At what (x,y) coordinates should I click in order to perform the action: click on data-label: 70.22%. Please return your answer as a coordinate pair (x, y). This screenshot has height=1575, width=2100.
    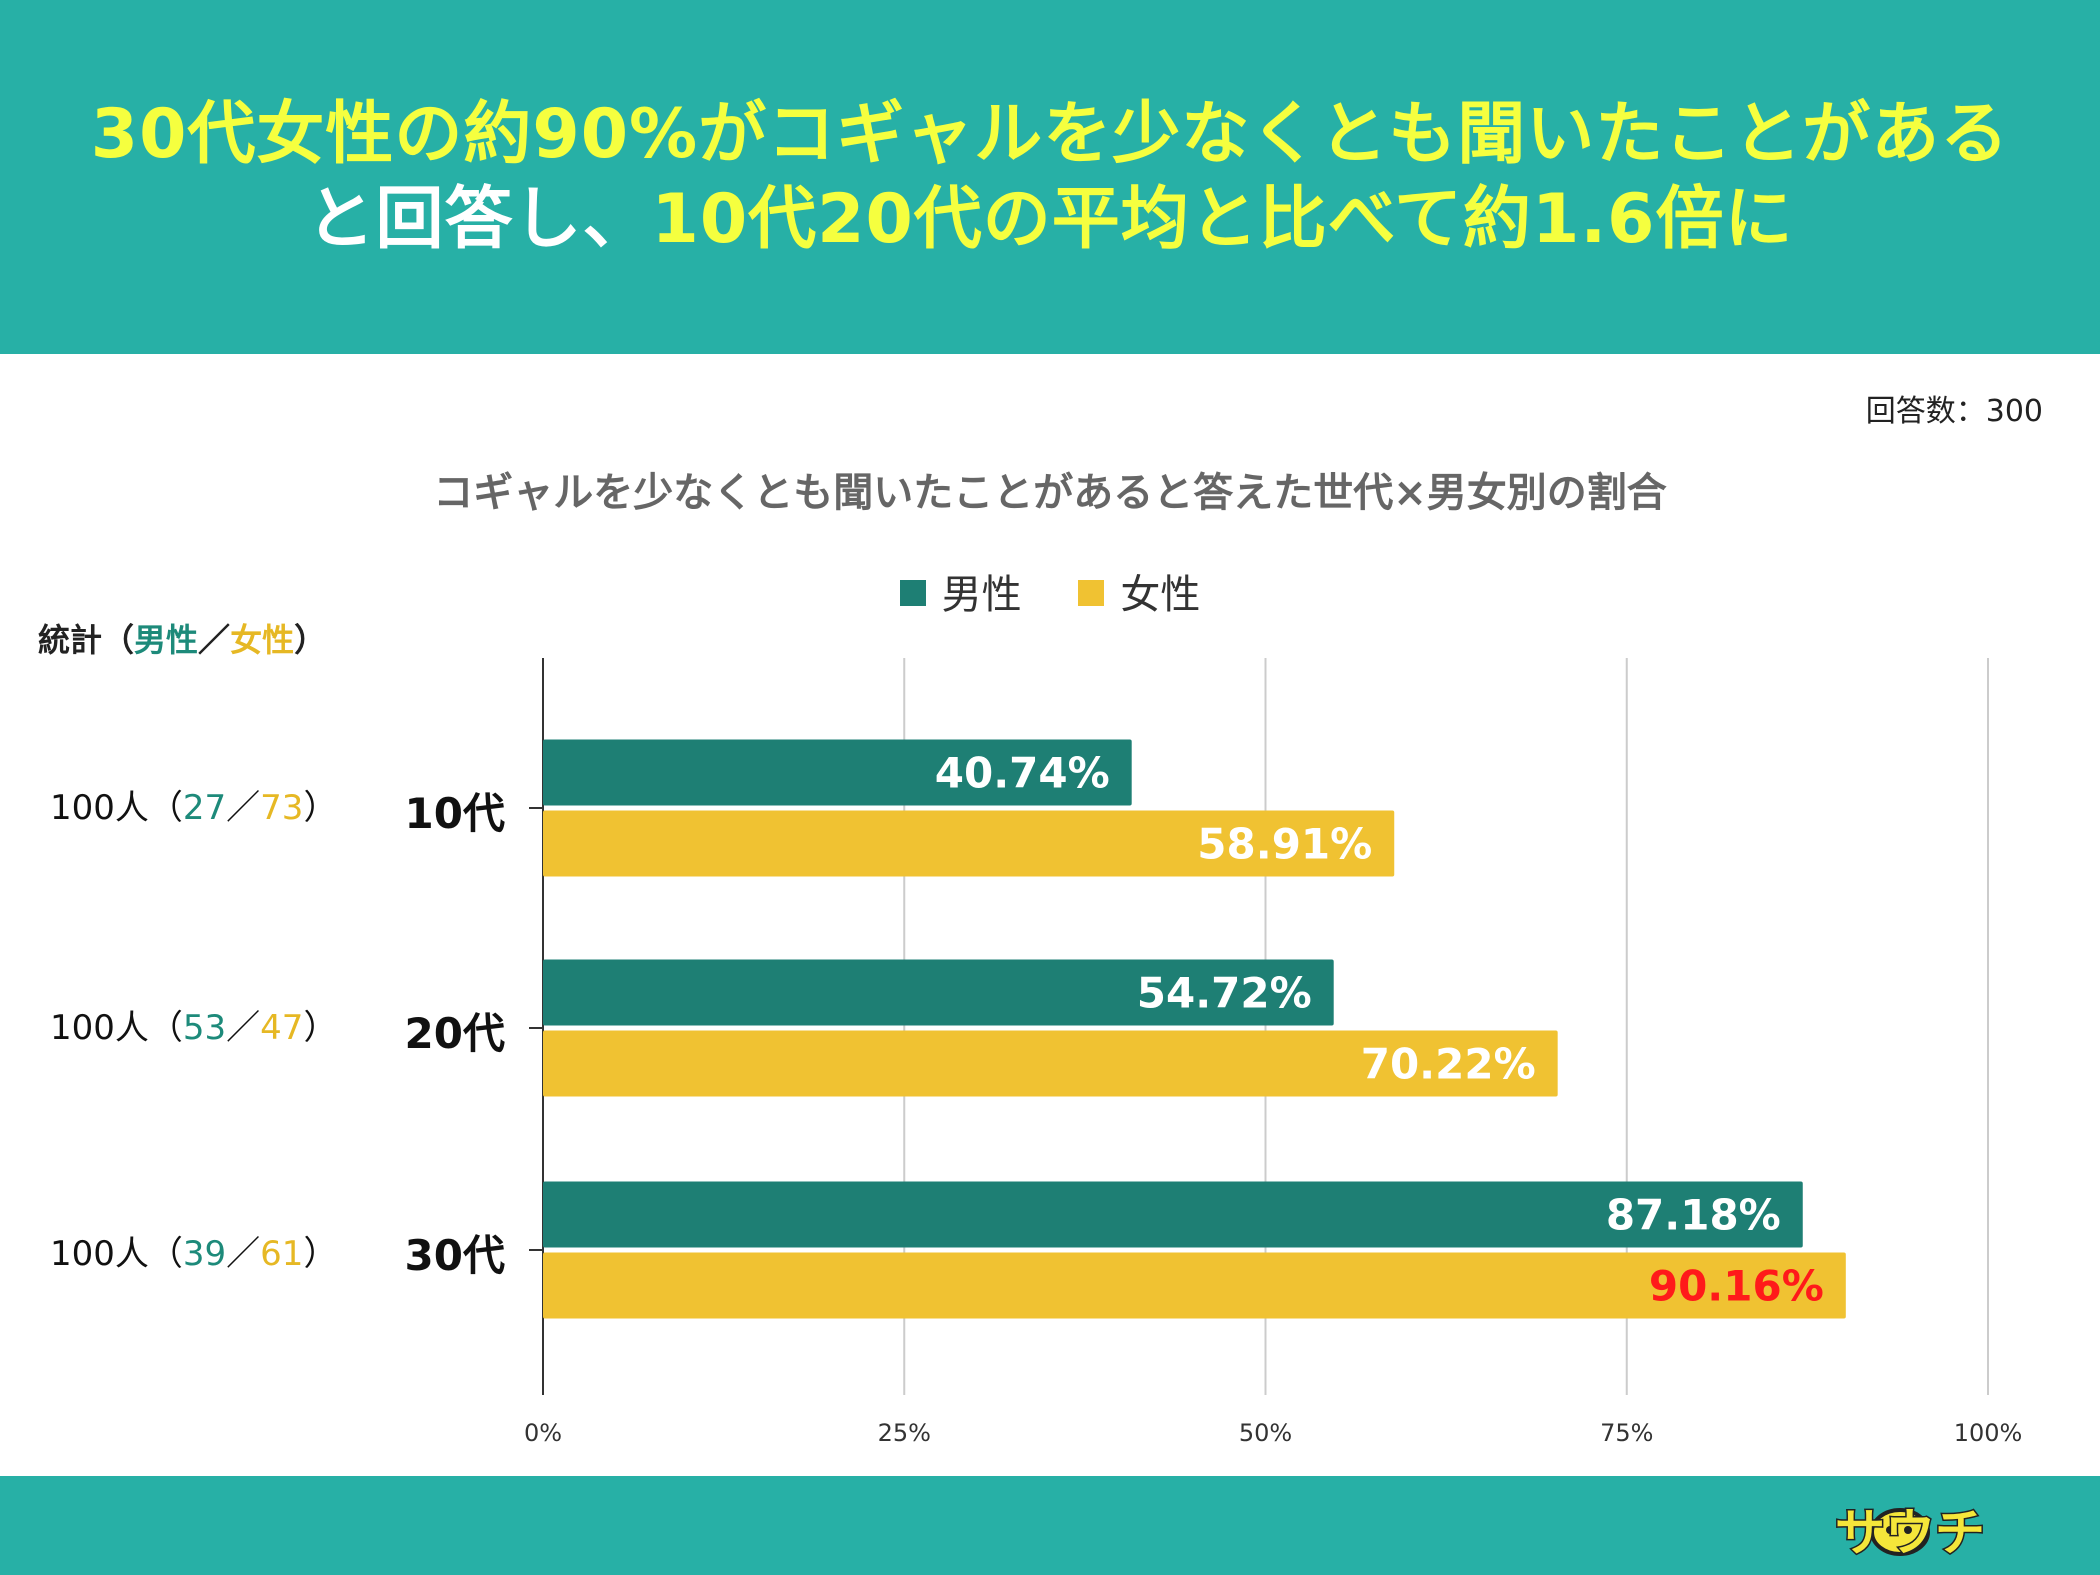
    Looking at the image, I should click on (1448, 1064).